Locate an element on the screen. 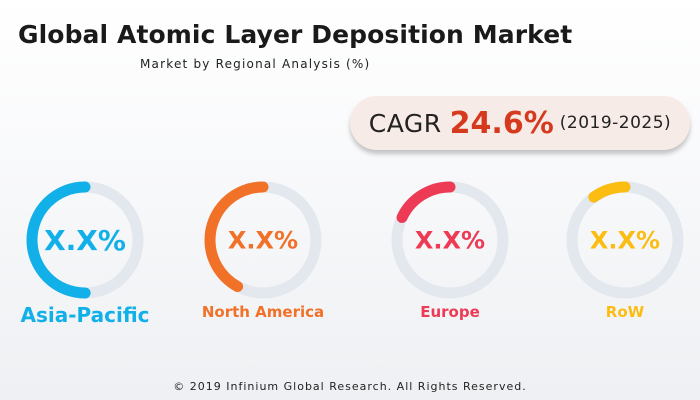  ring-value-row: X.X% is located at coordinates (625, 241).